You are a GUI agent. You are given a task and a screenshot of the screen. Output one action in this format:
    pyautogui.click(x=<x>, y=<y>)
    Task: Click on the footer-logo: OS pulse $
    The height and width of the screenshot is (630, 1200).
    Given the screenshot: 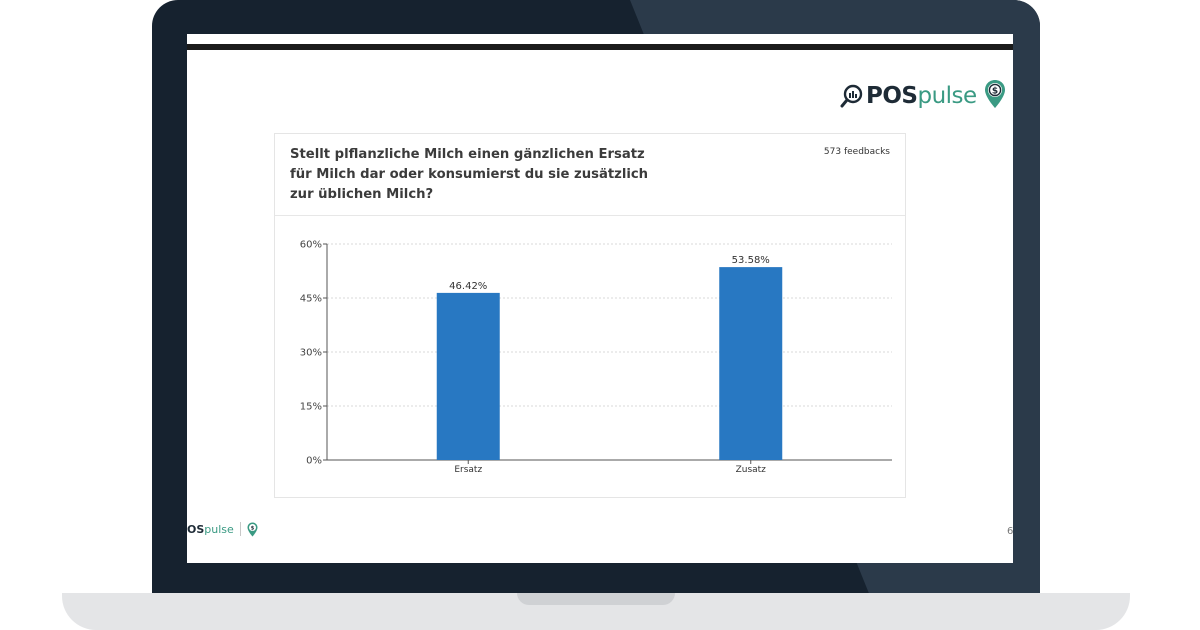 What is the action you would take?
    pyautogui.click(x=222, y=529)
    